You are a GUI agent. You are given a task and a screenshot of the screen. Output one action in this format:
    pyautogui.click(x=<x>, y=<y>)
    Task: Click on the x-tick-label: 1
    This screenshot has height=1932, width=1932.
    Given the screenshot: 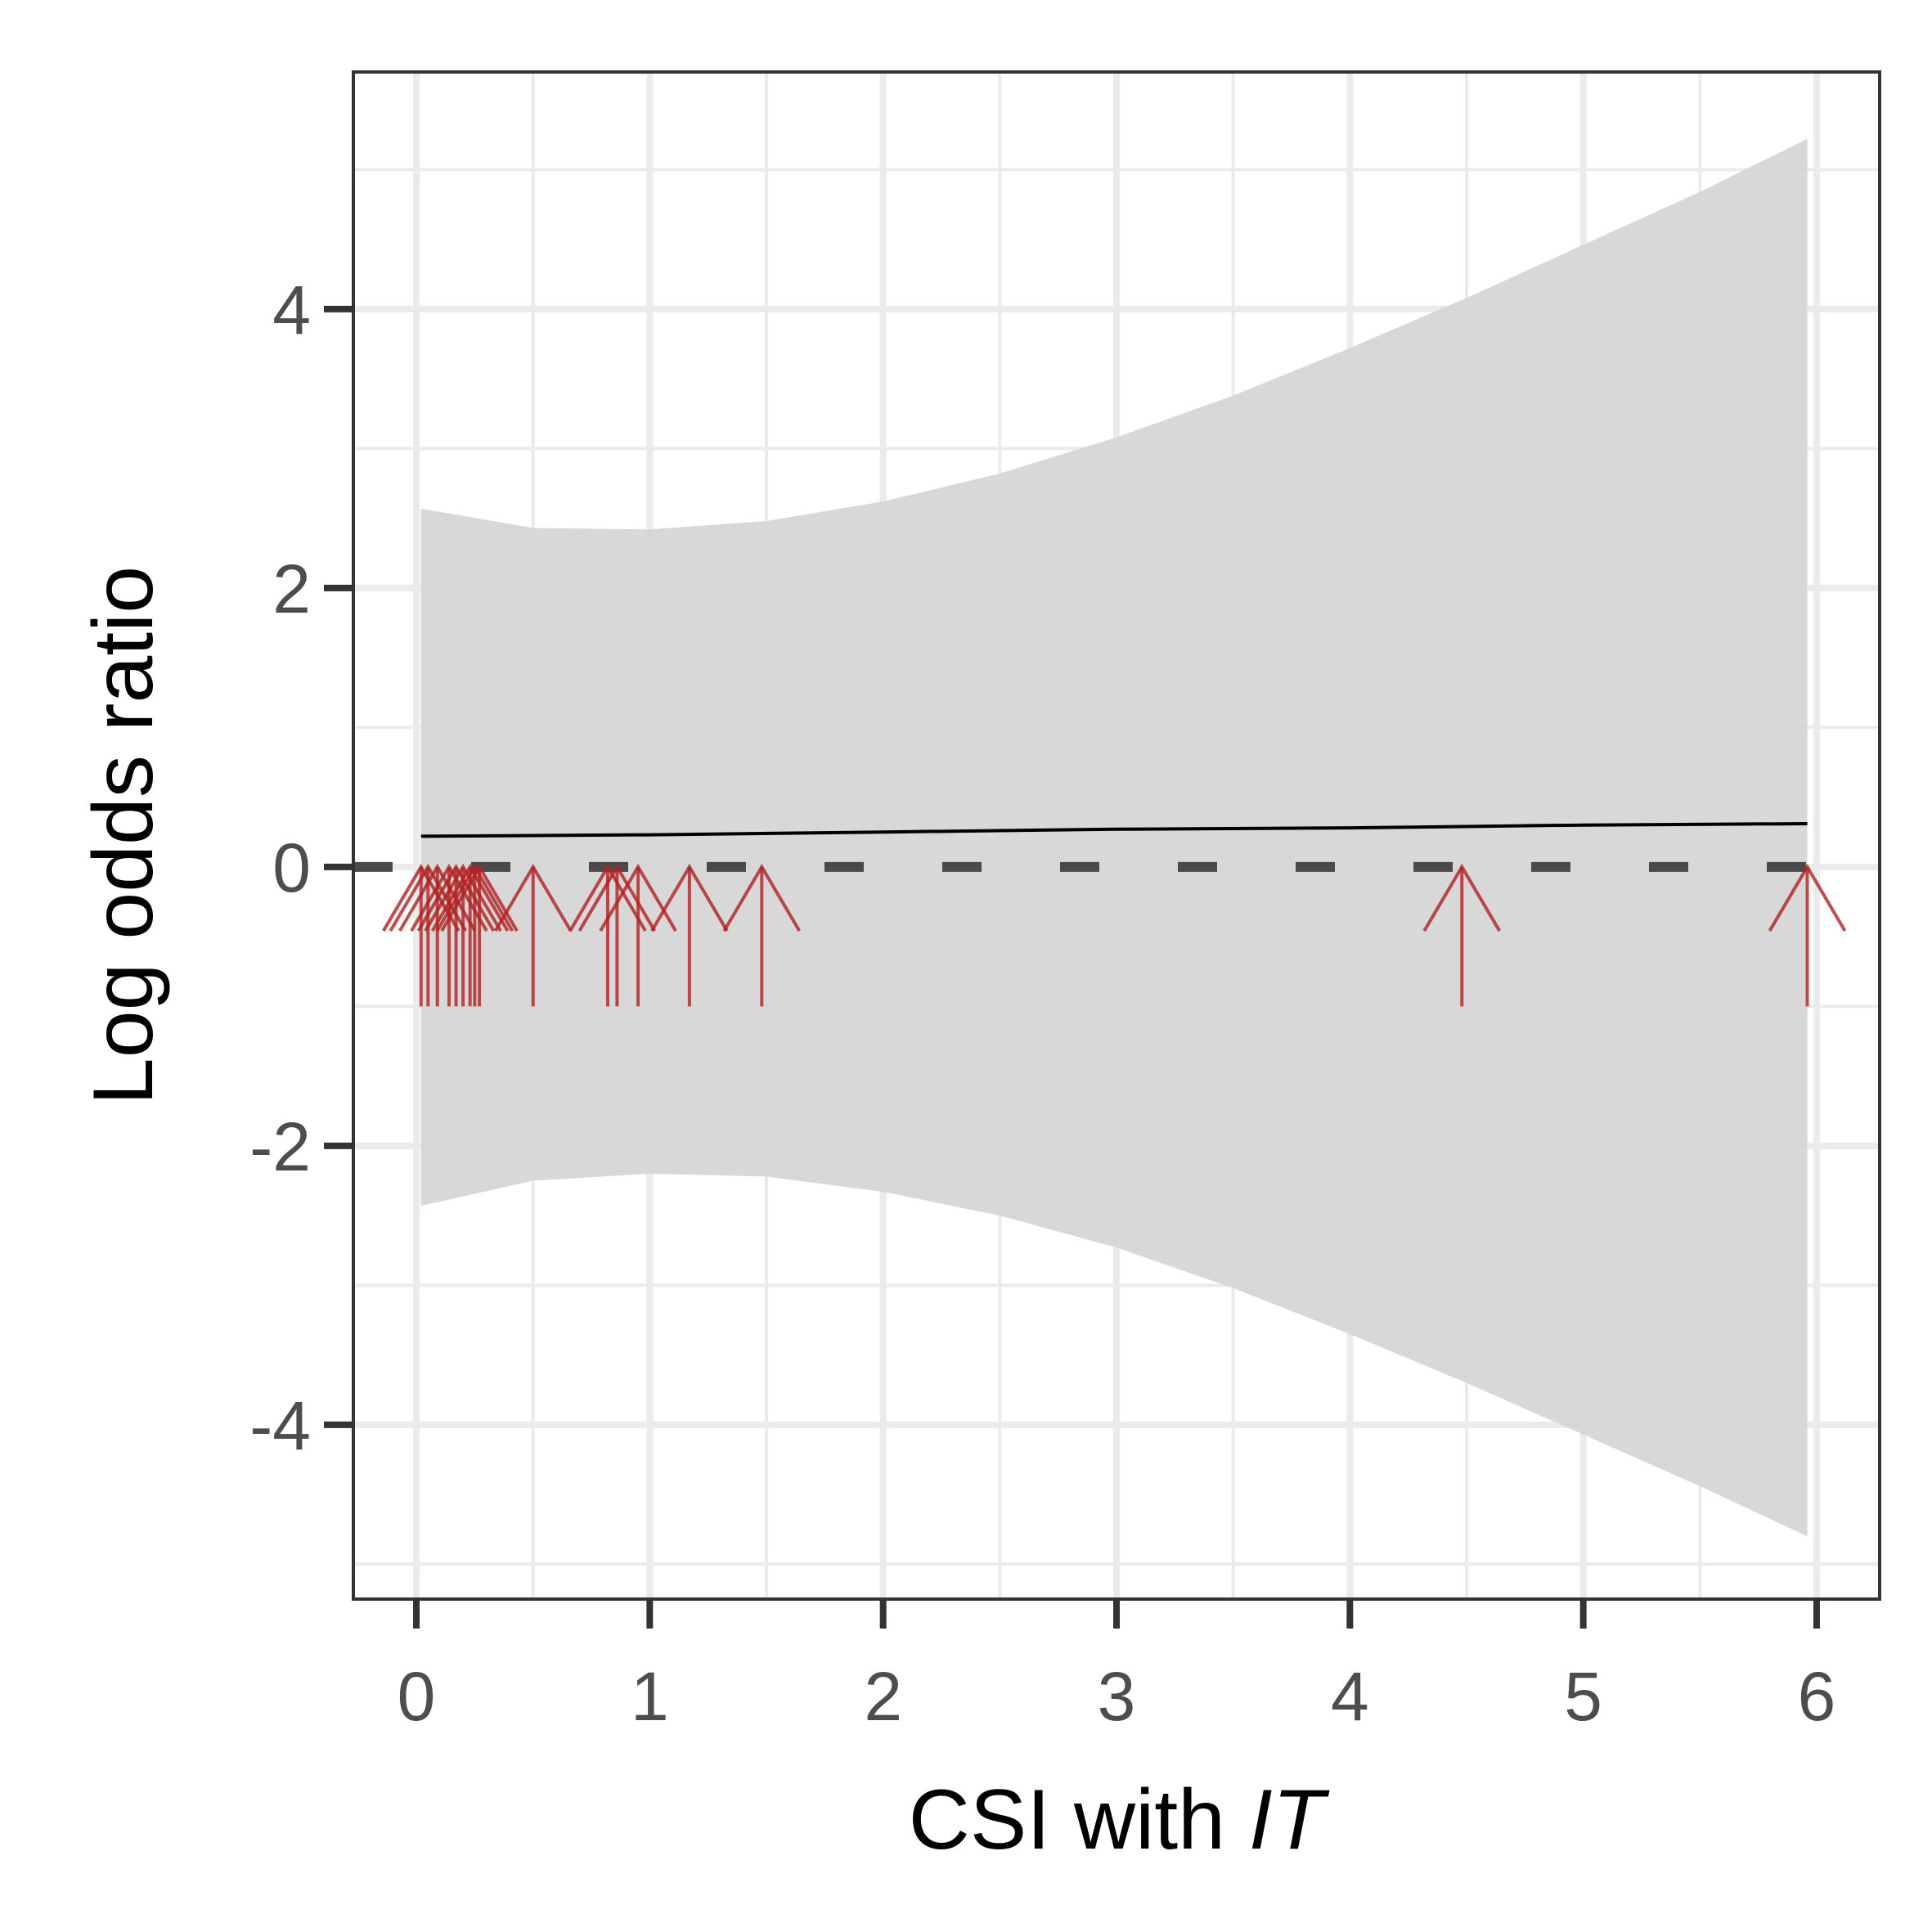 What is the action you would take?
    pyautogui.click(x=650, y=1697)
    